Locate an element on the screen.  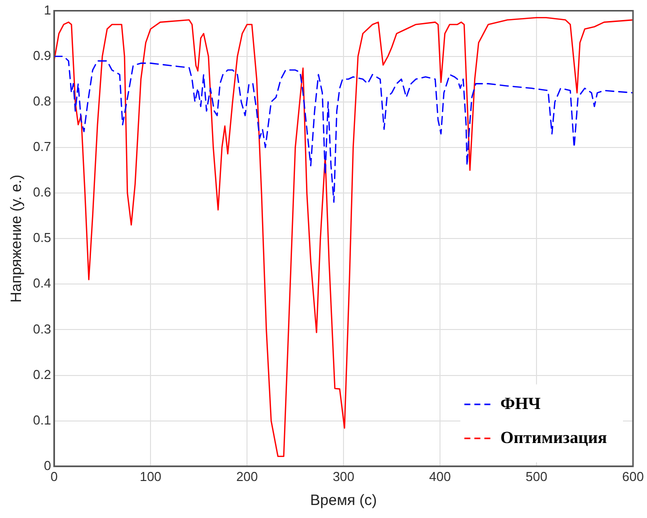
x-tick-label: 200 is located at coordinates (247, 476).